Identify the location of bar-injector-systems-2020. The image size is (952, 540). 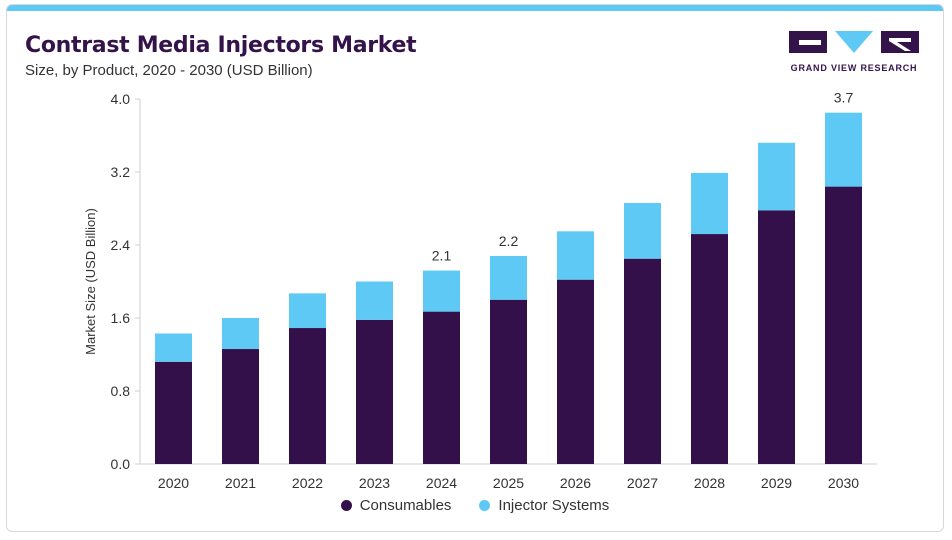
(173, 347).